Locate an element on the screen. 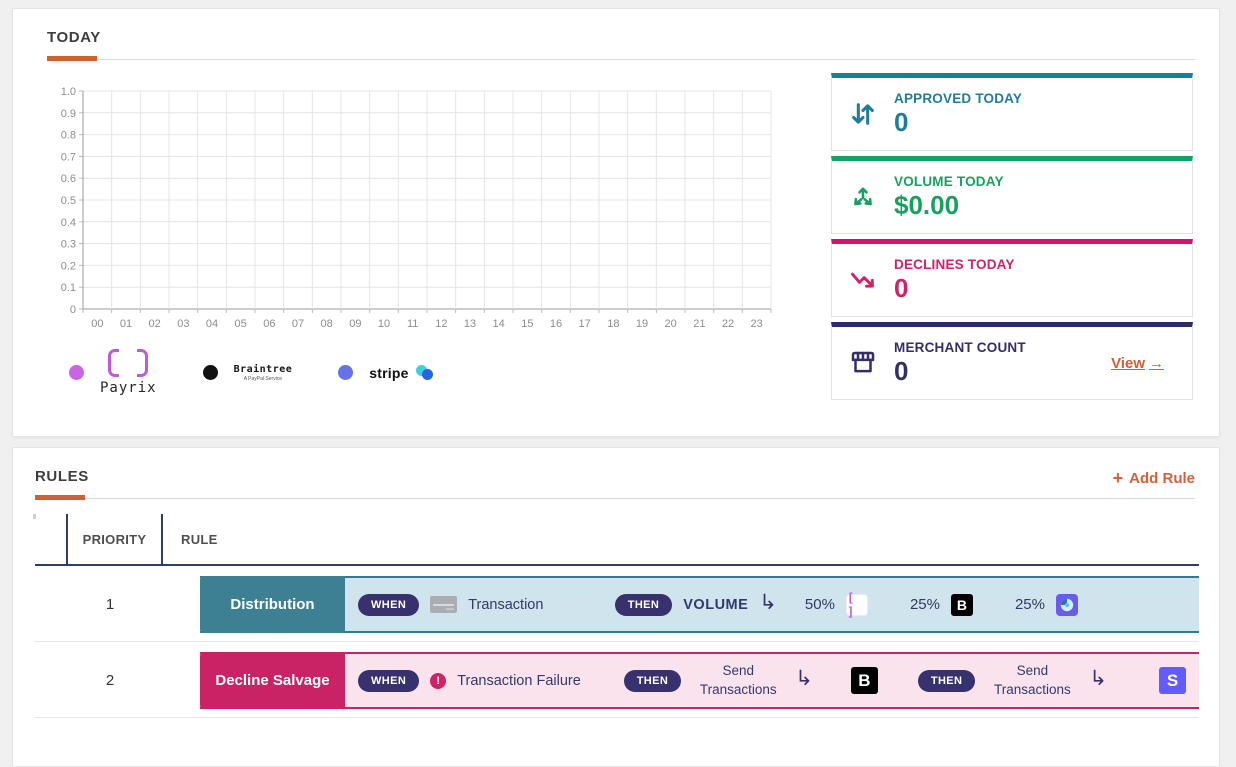 This screenshot has width=1236, height=767. trend-down-icon is located at coordinates (863, 280).